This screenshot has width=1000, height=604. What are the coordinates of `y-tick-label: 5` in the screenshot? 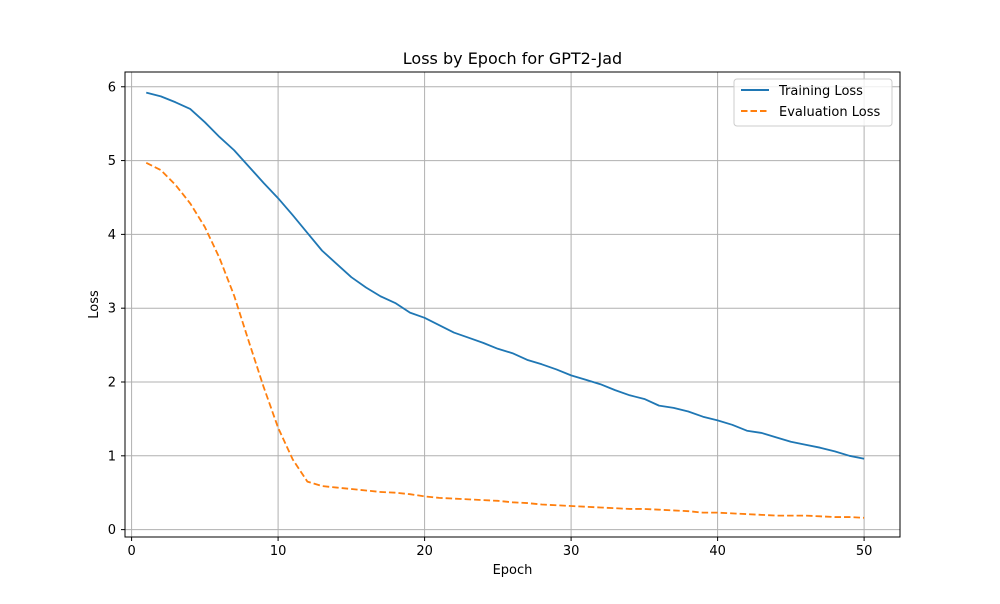 It's located at (112, 161).